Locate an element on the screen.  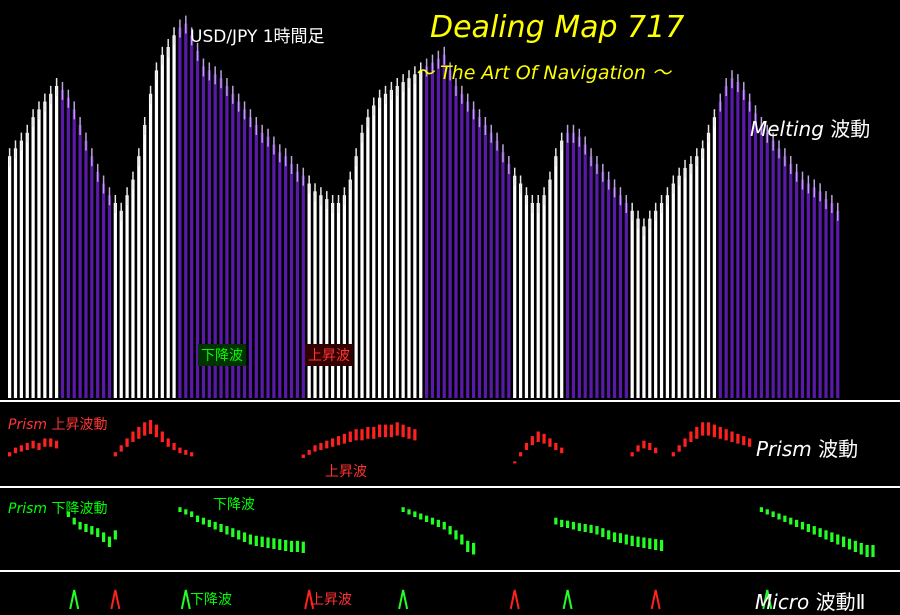
prism-up-bars is located at coordinates (380, 442).